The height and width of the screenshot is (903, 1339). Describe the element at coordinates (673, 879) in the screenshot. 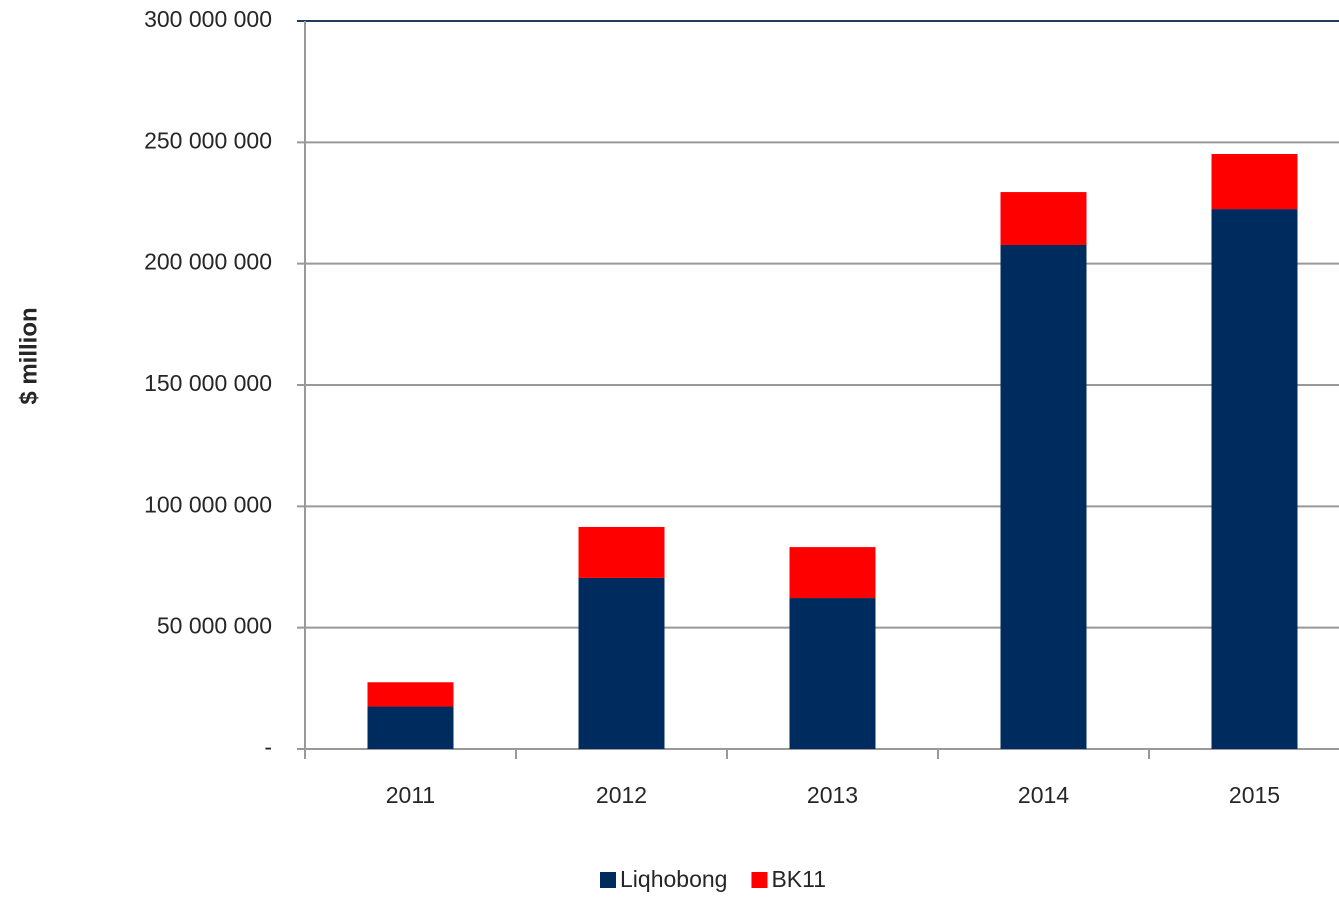

I see `legend-label: Liqhobong` at that location.